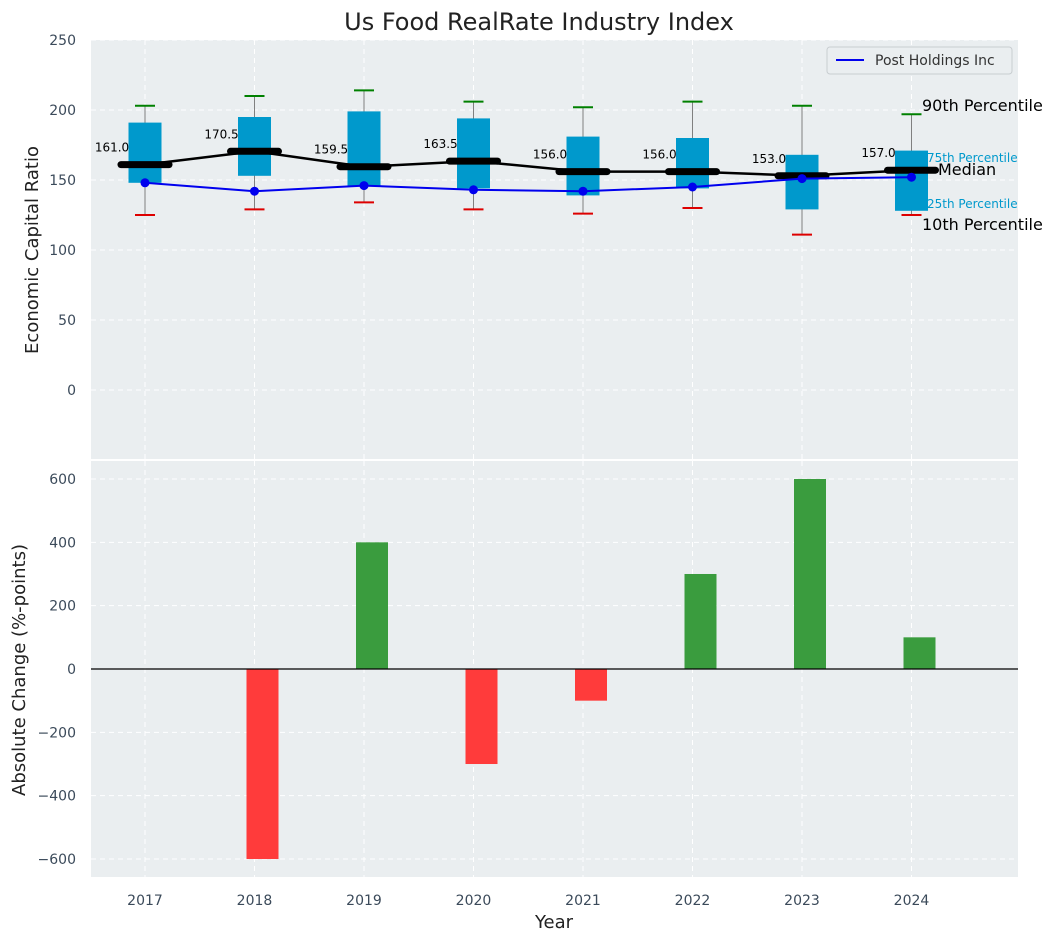  Describe the element at coordinates (583, 901) in the screenshot. I see `x-tick-label-2021: 2021` at that location.